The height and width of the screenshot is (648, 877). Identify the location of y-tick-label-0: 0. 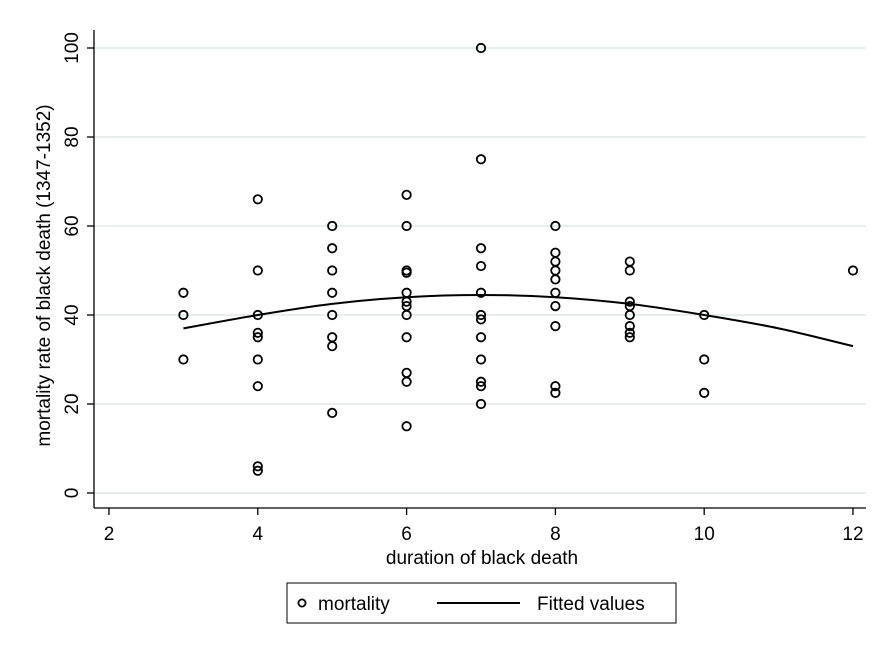
(72, 493).